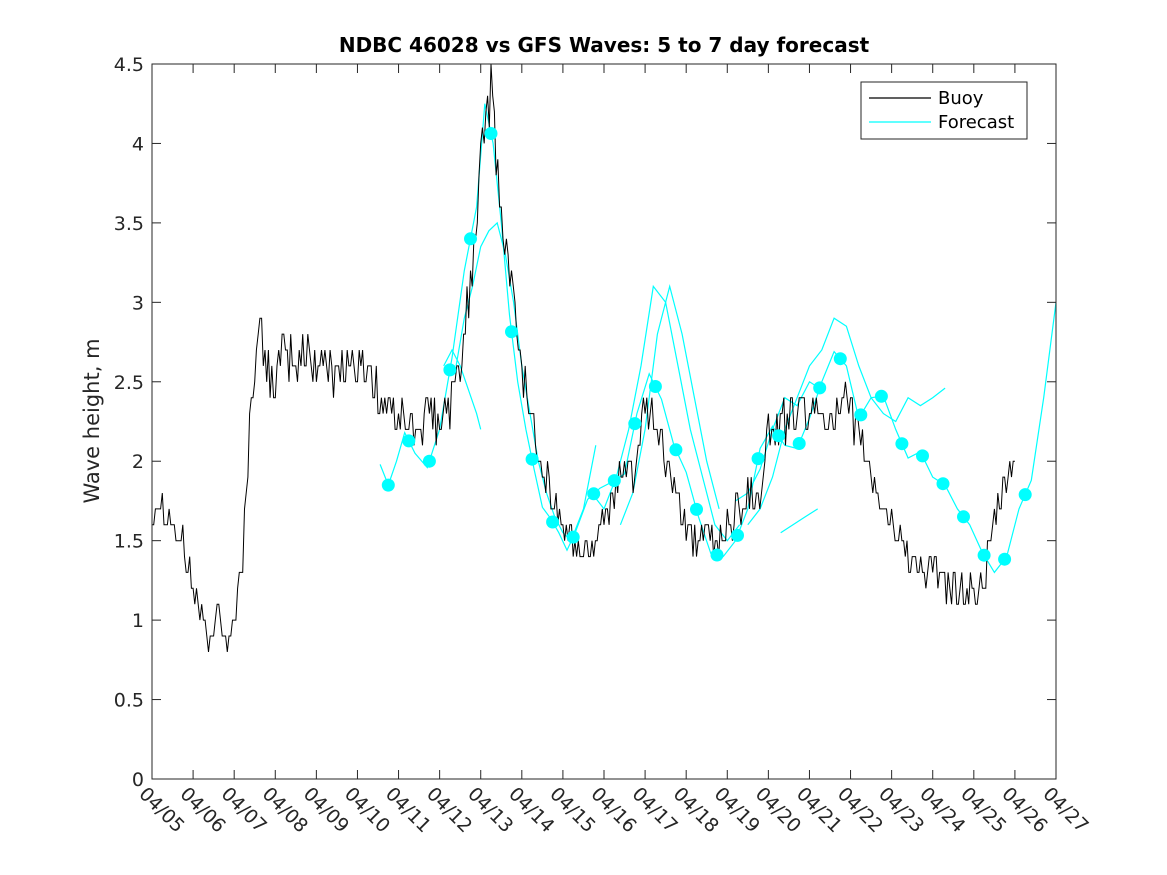 The image size is (1167, 875). I want to click on legend: Buoy Forecast, so click(944, 110).